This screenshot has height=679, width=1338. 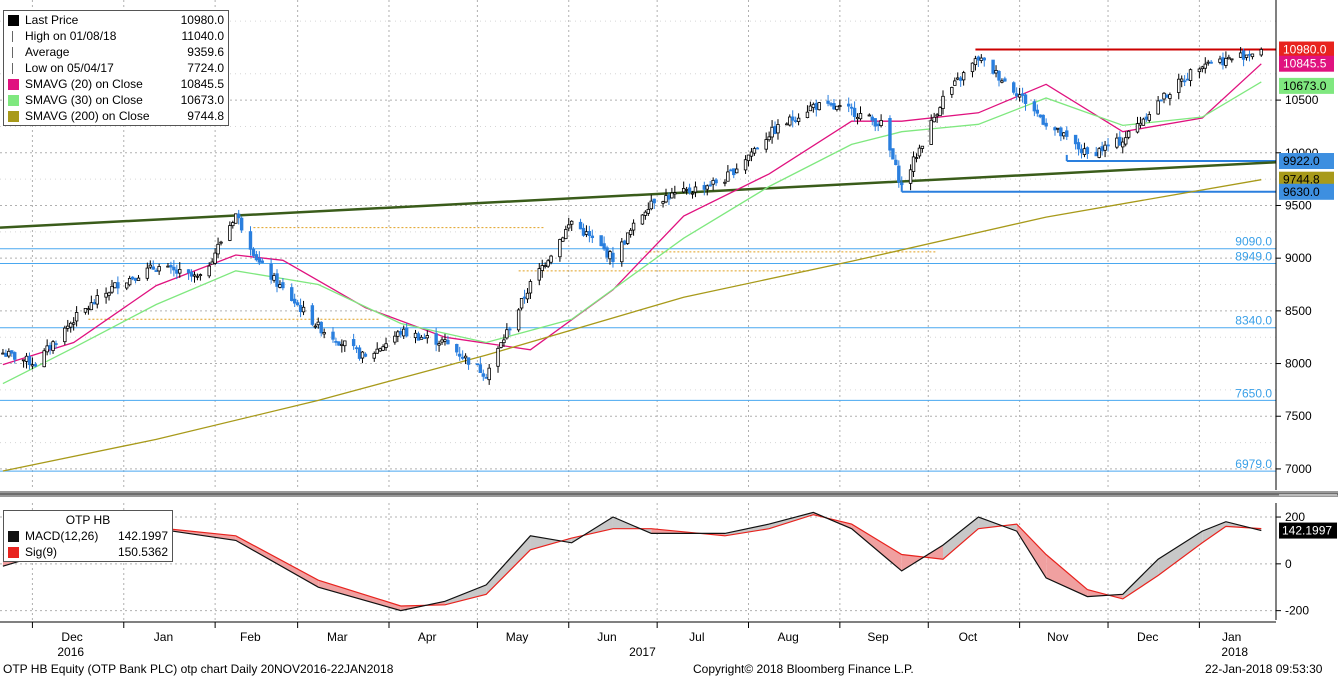 I want to click on panel-divider, so click(x=669, y=494).